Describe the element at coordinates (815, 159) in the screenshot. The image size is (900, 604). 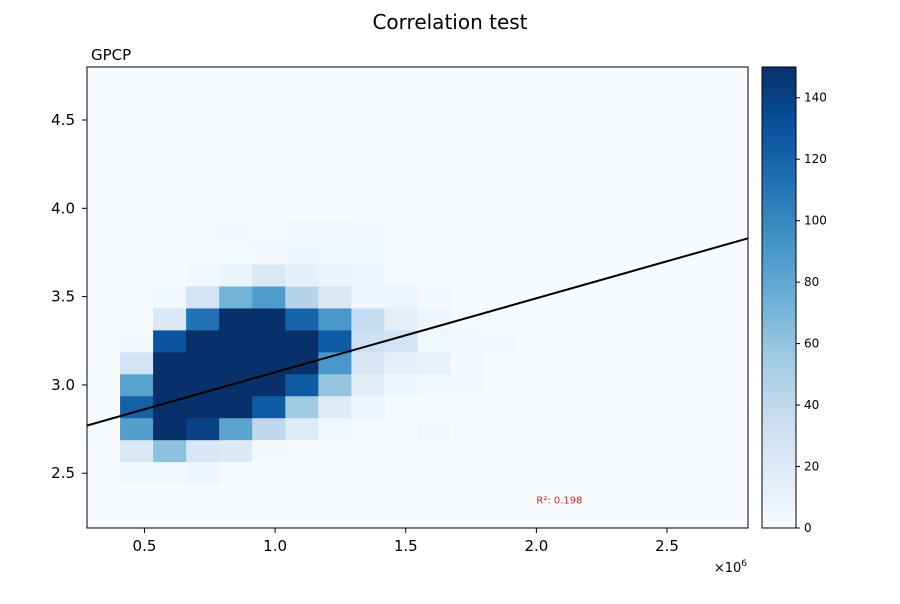
I see `colorbar-tick-label: 120` at that location.